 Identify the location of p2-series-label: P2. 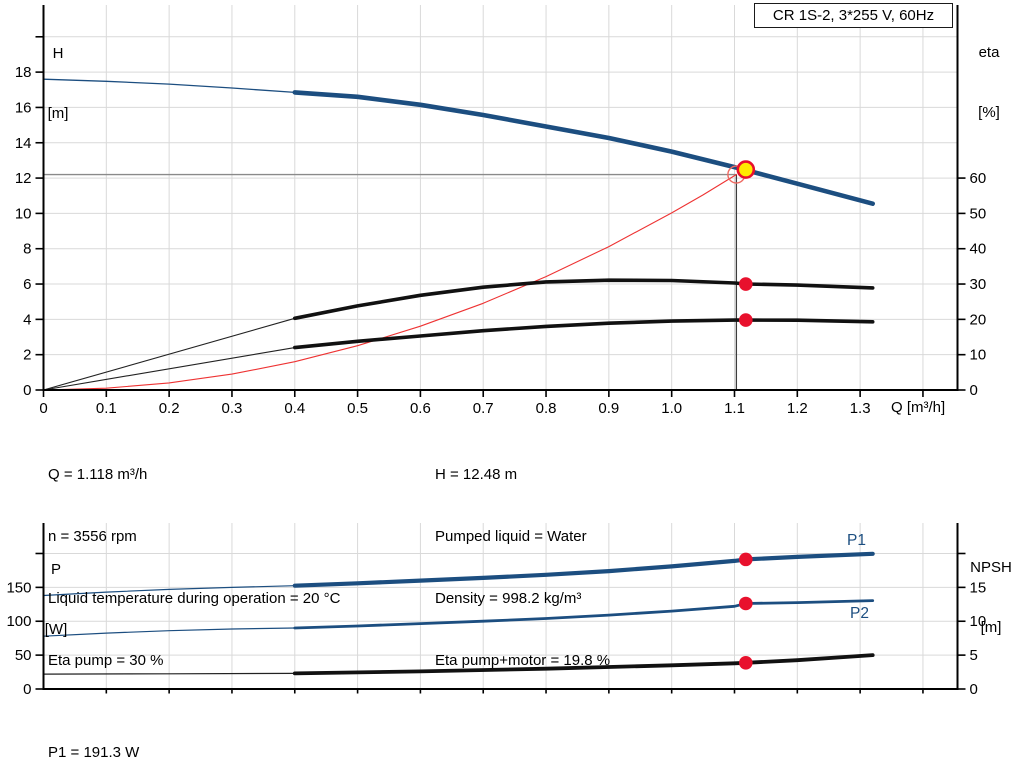
(859, 613).